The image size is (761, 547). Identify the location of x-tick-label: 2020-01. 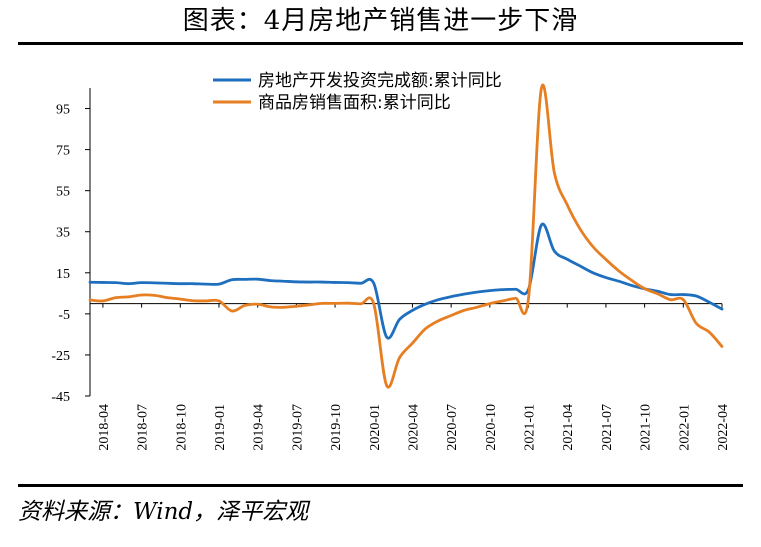
(375, 427).